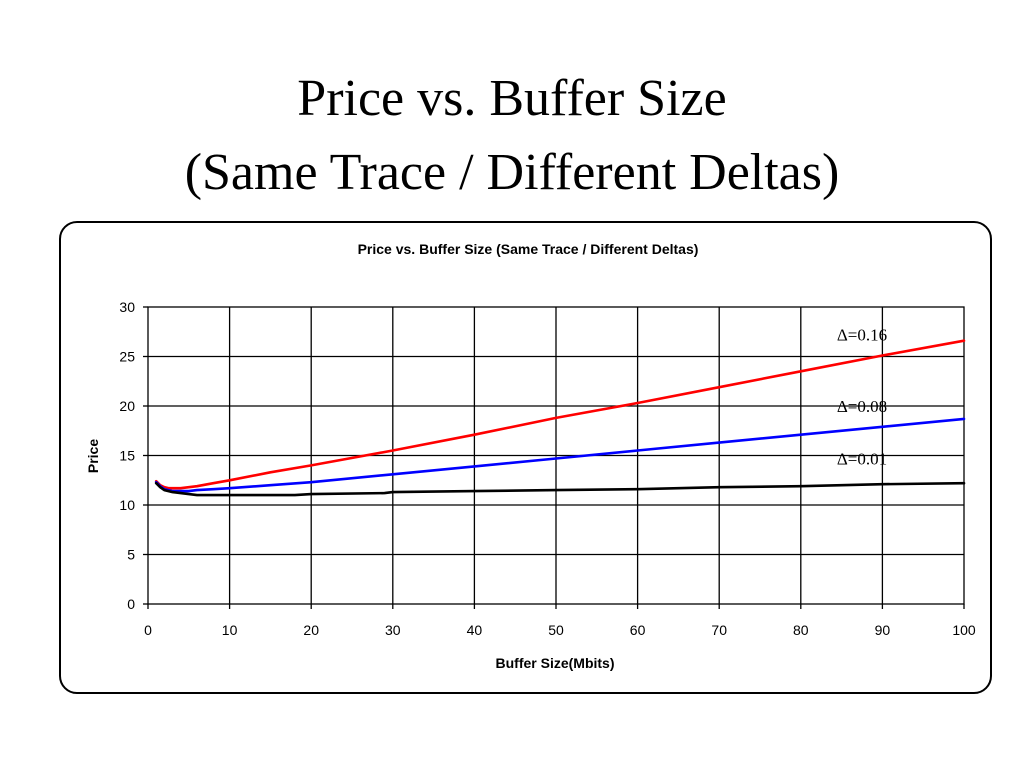 This screenshot has width=1024, height=768. I want to click on y-axis-label: Price, so click(93, 456).